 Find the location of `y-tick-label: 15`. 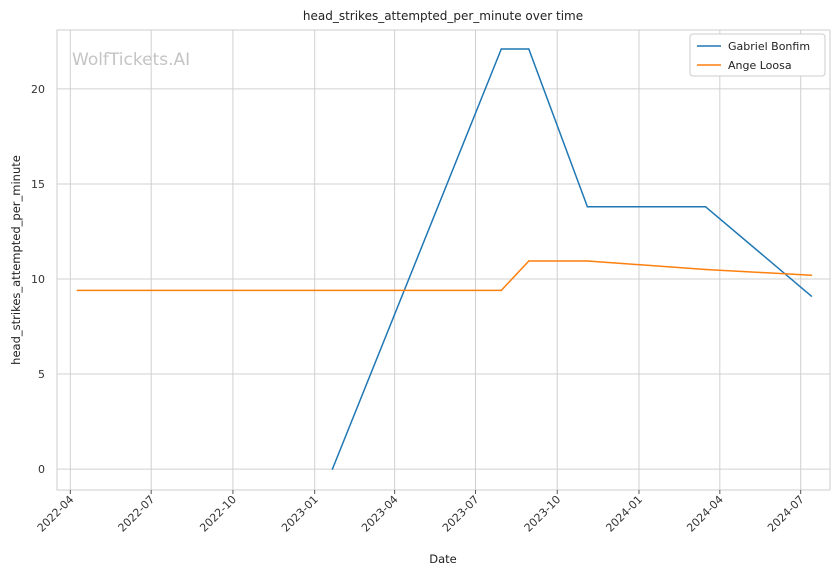

y-tick-label: 15 is located at coordinates (38, 184).